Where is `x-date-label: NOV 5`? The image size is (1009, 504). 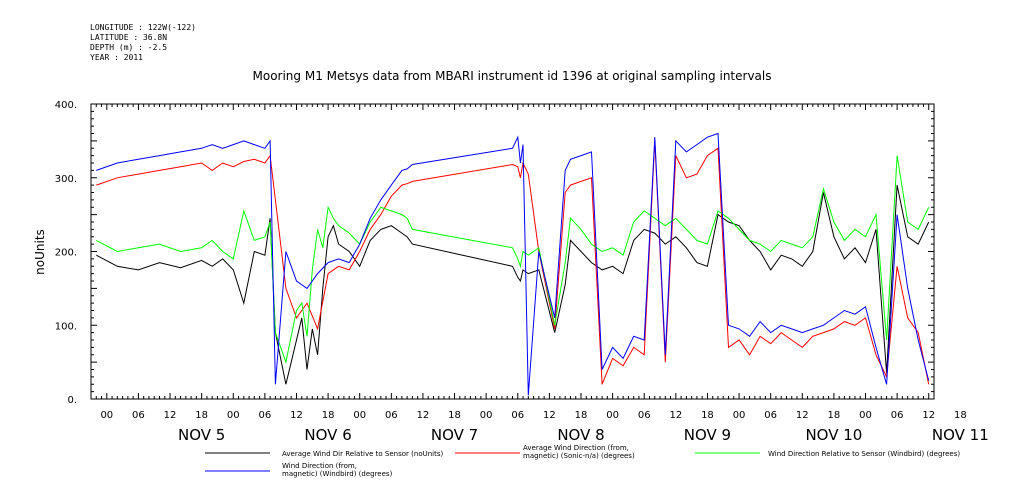 x-date-label: NOV 5 is located at coordinates (201, 435).